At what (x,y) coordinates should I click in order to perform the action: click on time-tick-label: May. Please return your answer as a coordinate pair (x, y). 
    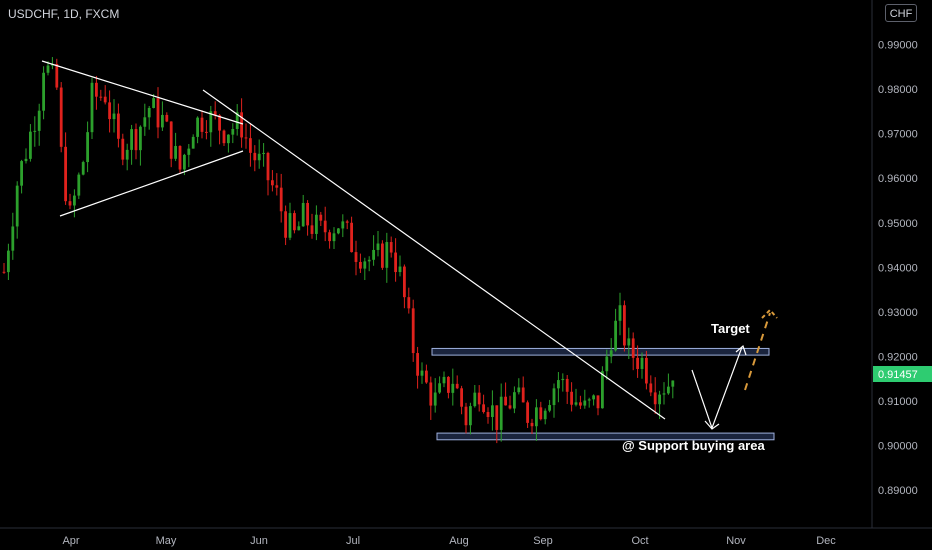
    Looking at the image, I should click on (166, 541).